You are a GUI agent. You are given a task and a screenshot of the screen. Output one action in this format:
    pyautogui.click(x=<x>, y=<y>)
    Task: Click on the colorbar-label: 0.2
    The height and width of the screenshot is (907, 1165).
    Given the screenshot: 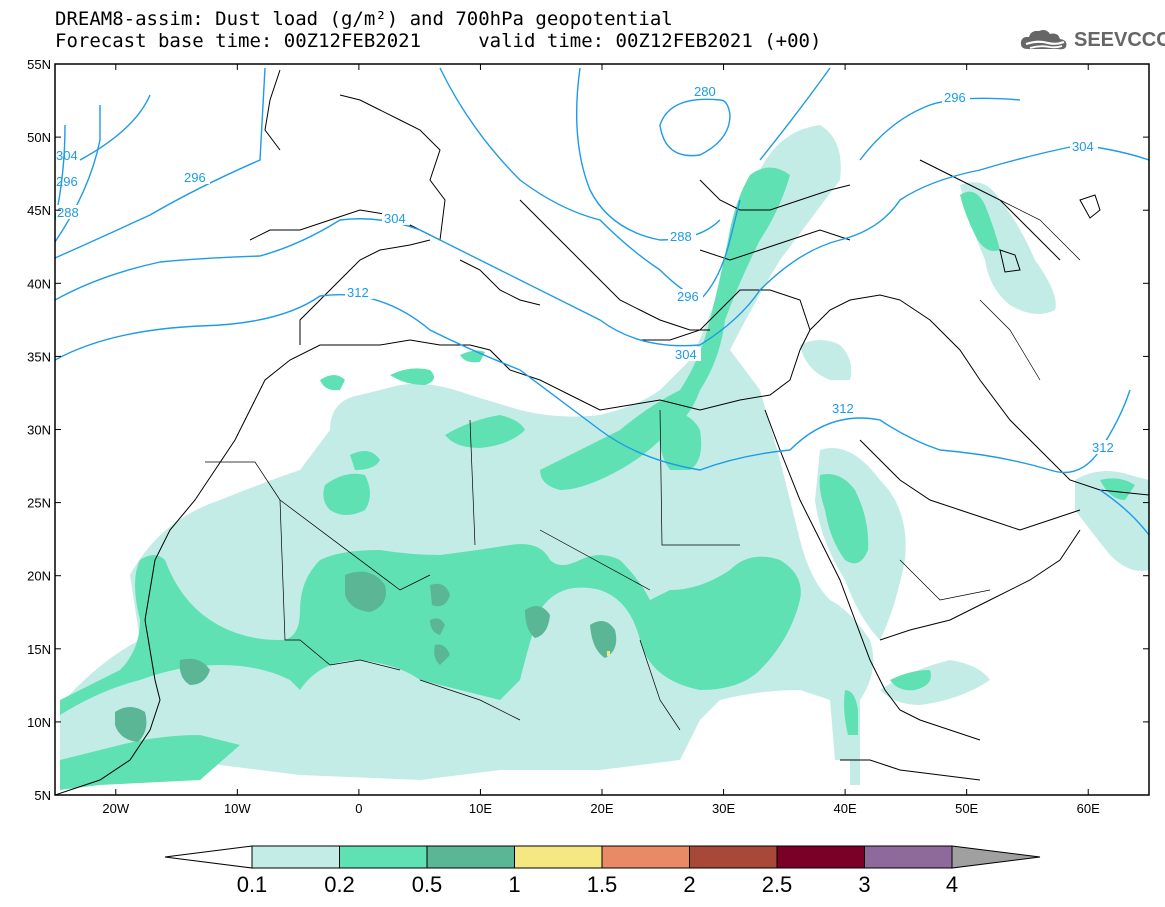 What is the action you would take?
    pyautogui.click(x=339, y=884)
    